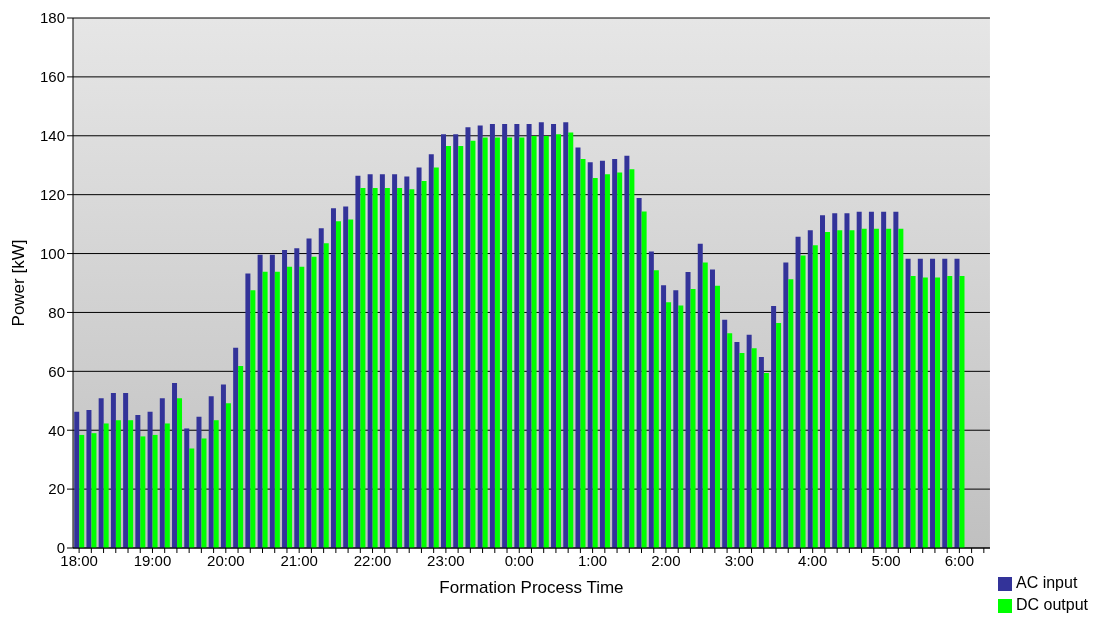 The image size is (1099, 622). I want to click on y-tick-label: 60, so click(56, 371).